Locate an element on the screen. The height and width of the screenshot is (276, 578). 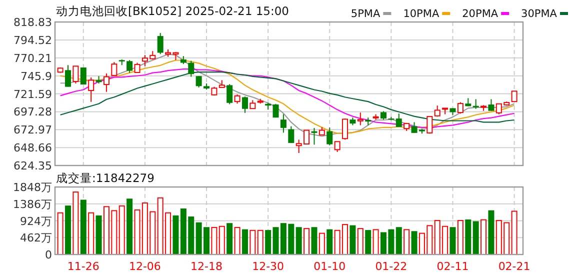
legend-label: 20PMA is located at coordinates (480, 14).